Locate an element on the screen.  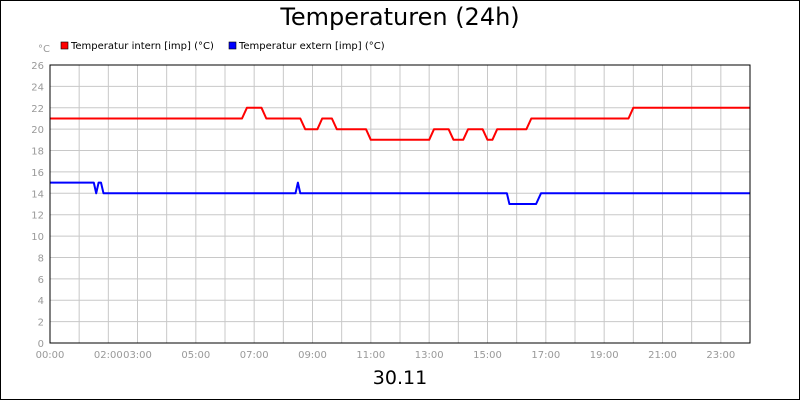
y-tick-label: 0 is located at coordinates (41, 344).